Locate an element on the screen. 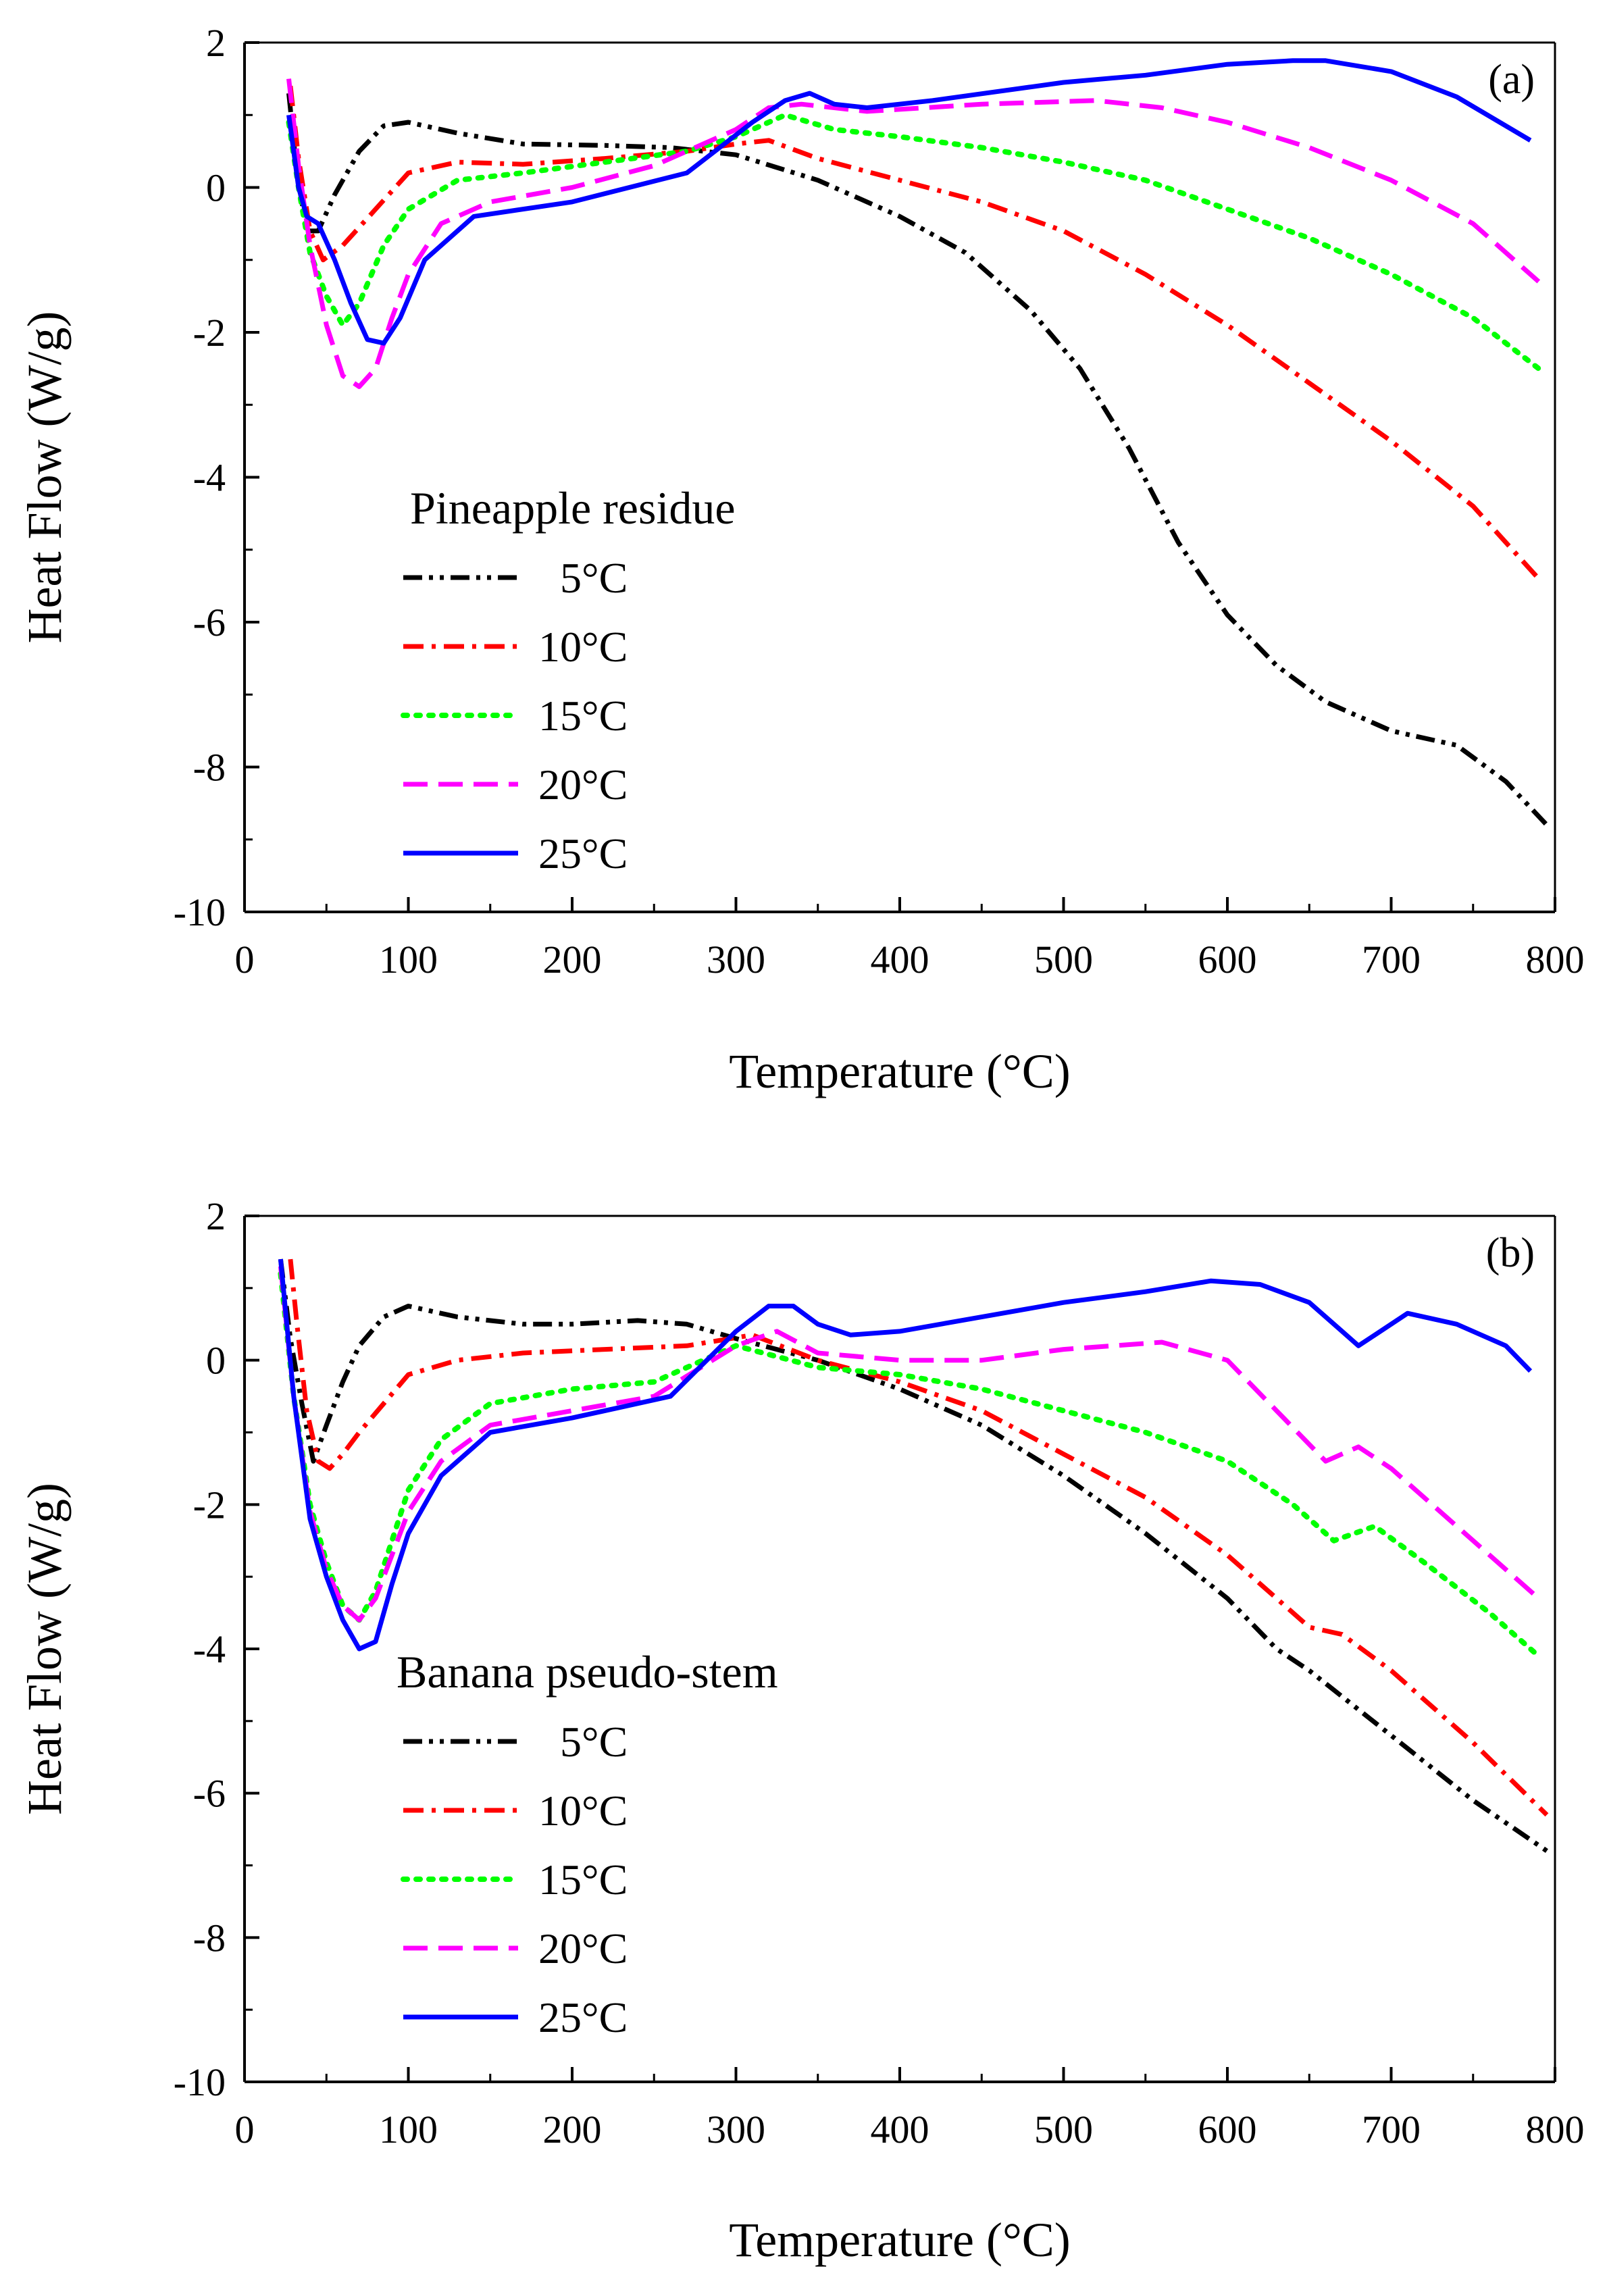 This screenshot has height=2296, width=1607. panel-label: (b) is located at coordinates (1510, 1253).